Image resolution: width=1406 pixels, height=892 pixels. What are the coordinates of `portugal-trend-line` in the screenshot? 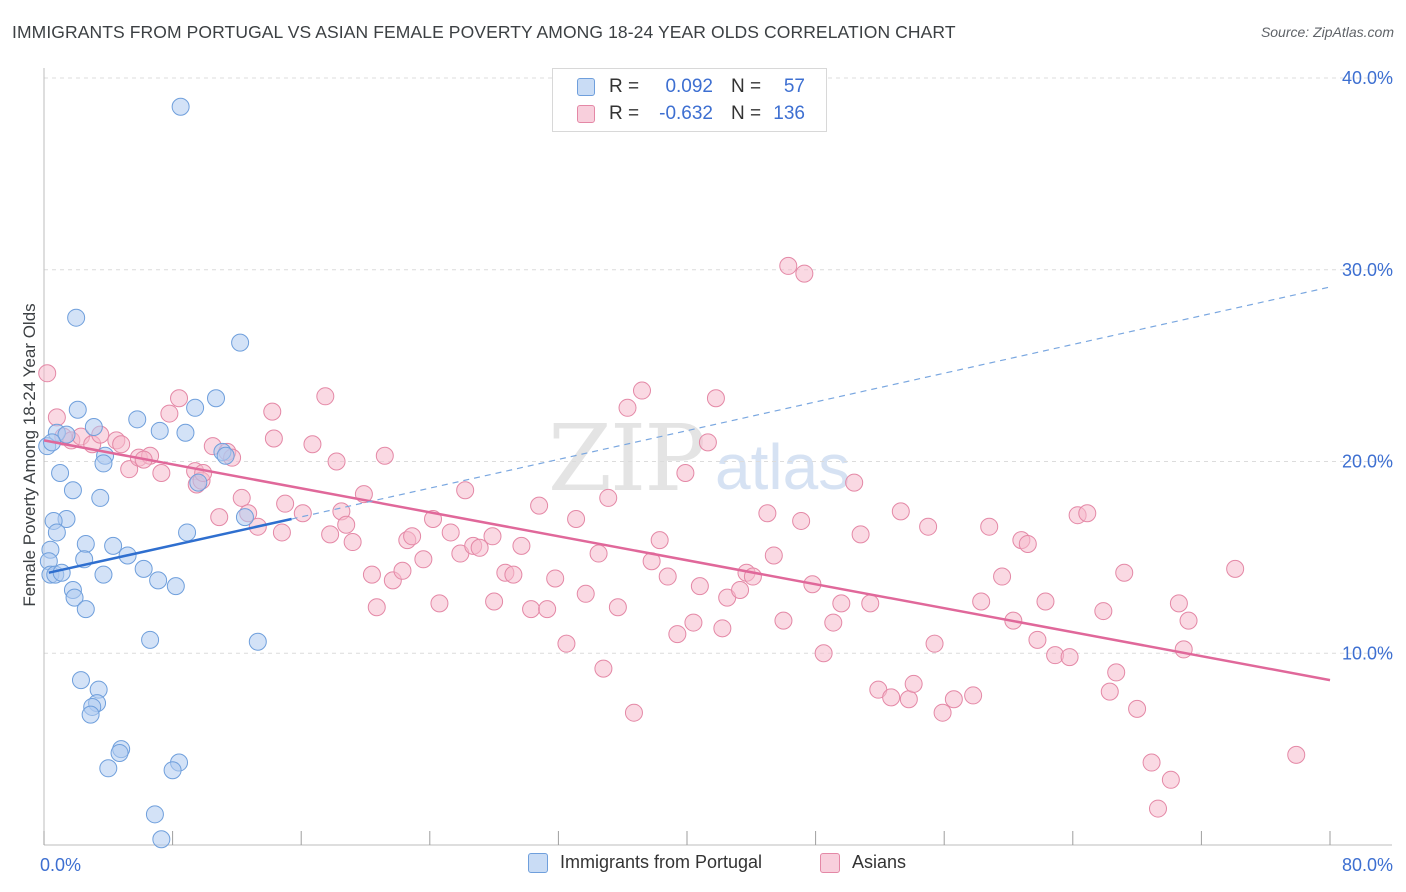 It's located at (170, 545).